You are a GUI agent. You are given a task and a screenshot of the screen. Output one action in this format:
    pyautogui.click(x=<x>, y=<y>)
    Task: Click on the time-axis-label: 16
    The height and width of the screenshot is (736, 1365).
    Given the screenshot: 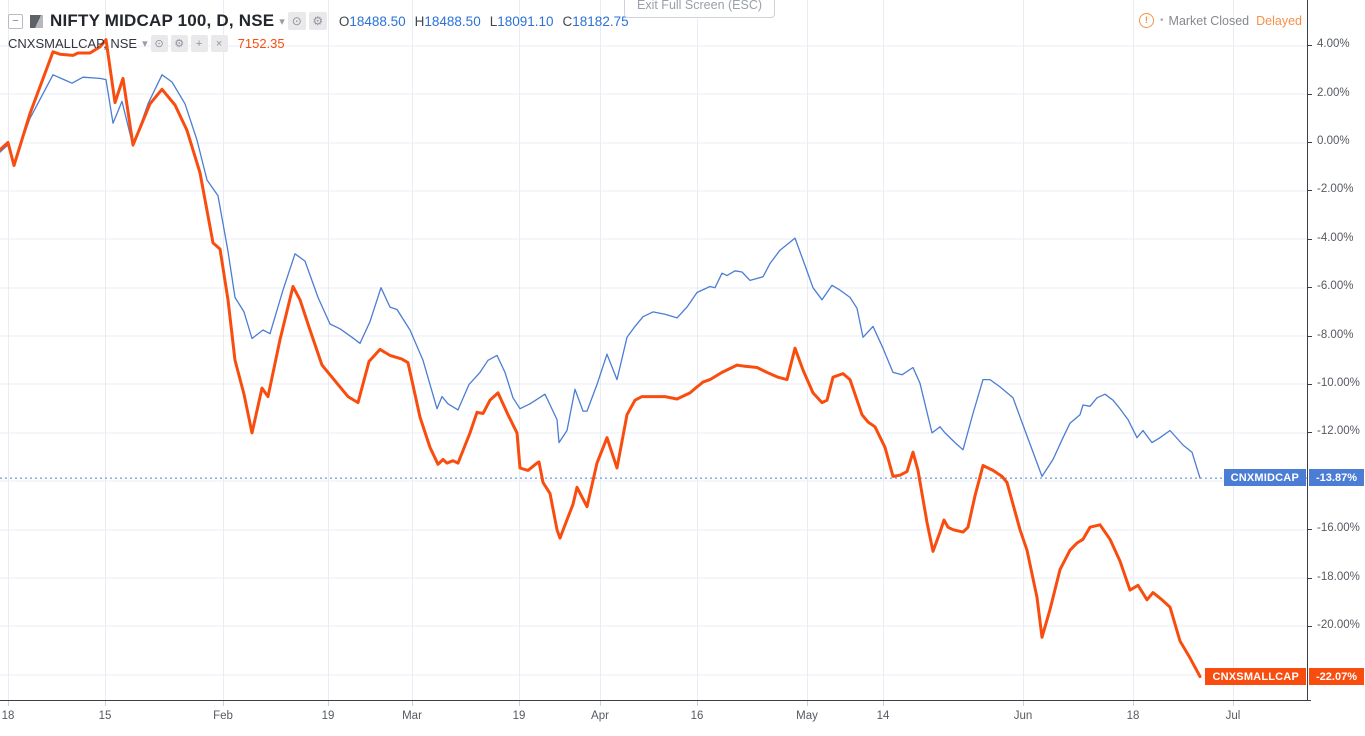 What is the action you would take?
    pyautogui.click(x=697, y=716)
    